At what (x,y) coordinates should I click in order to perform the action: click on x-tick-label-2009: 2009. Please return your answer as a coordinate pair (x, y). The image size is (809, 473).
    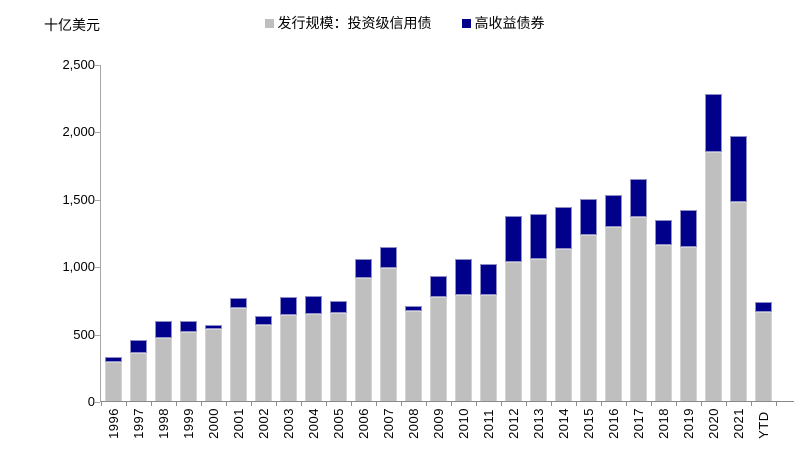
    Looking at the image, I should click on (438, 423).